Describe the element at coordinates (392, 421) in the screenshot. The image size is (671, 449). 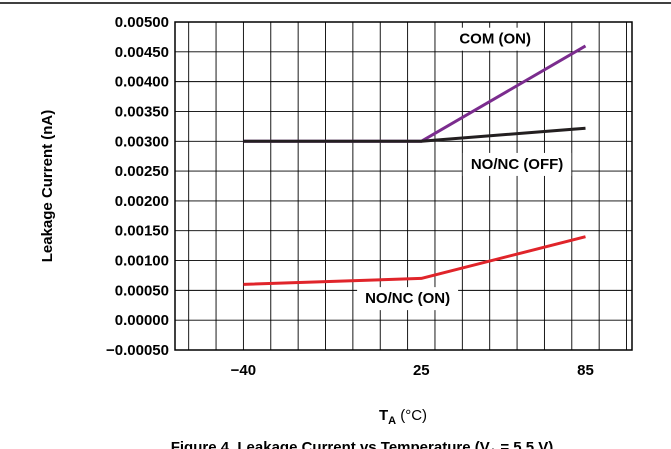
I see `x-axis-title-subscript: A` at that location.